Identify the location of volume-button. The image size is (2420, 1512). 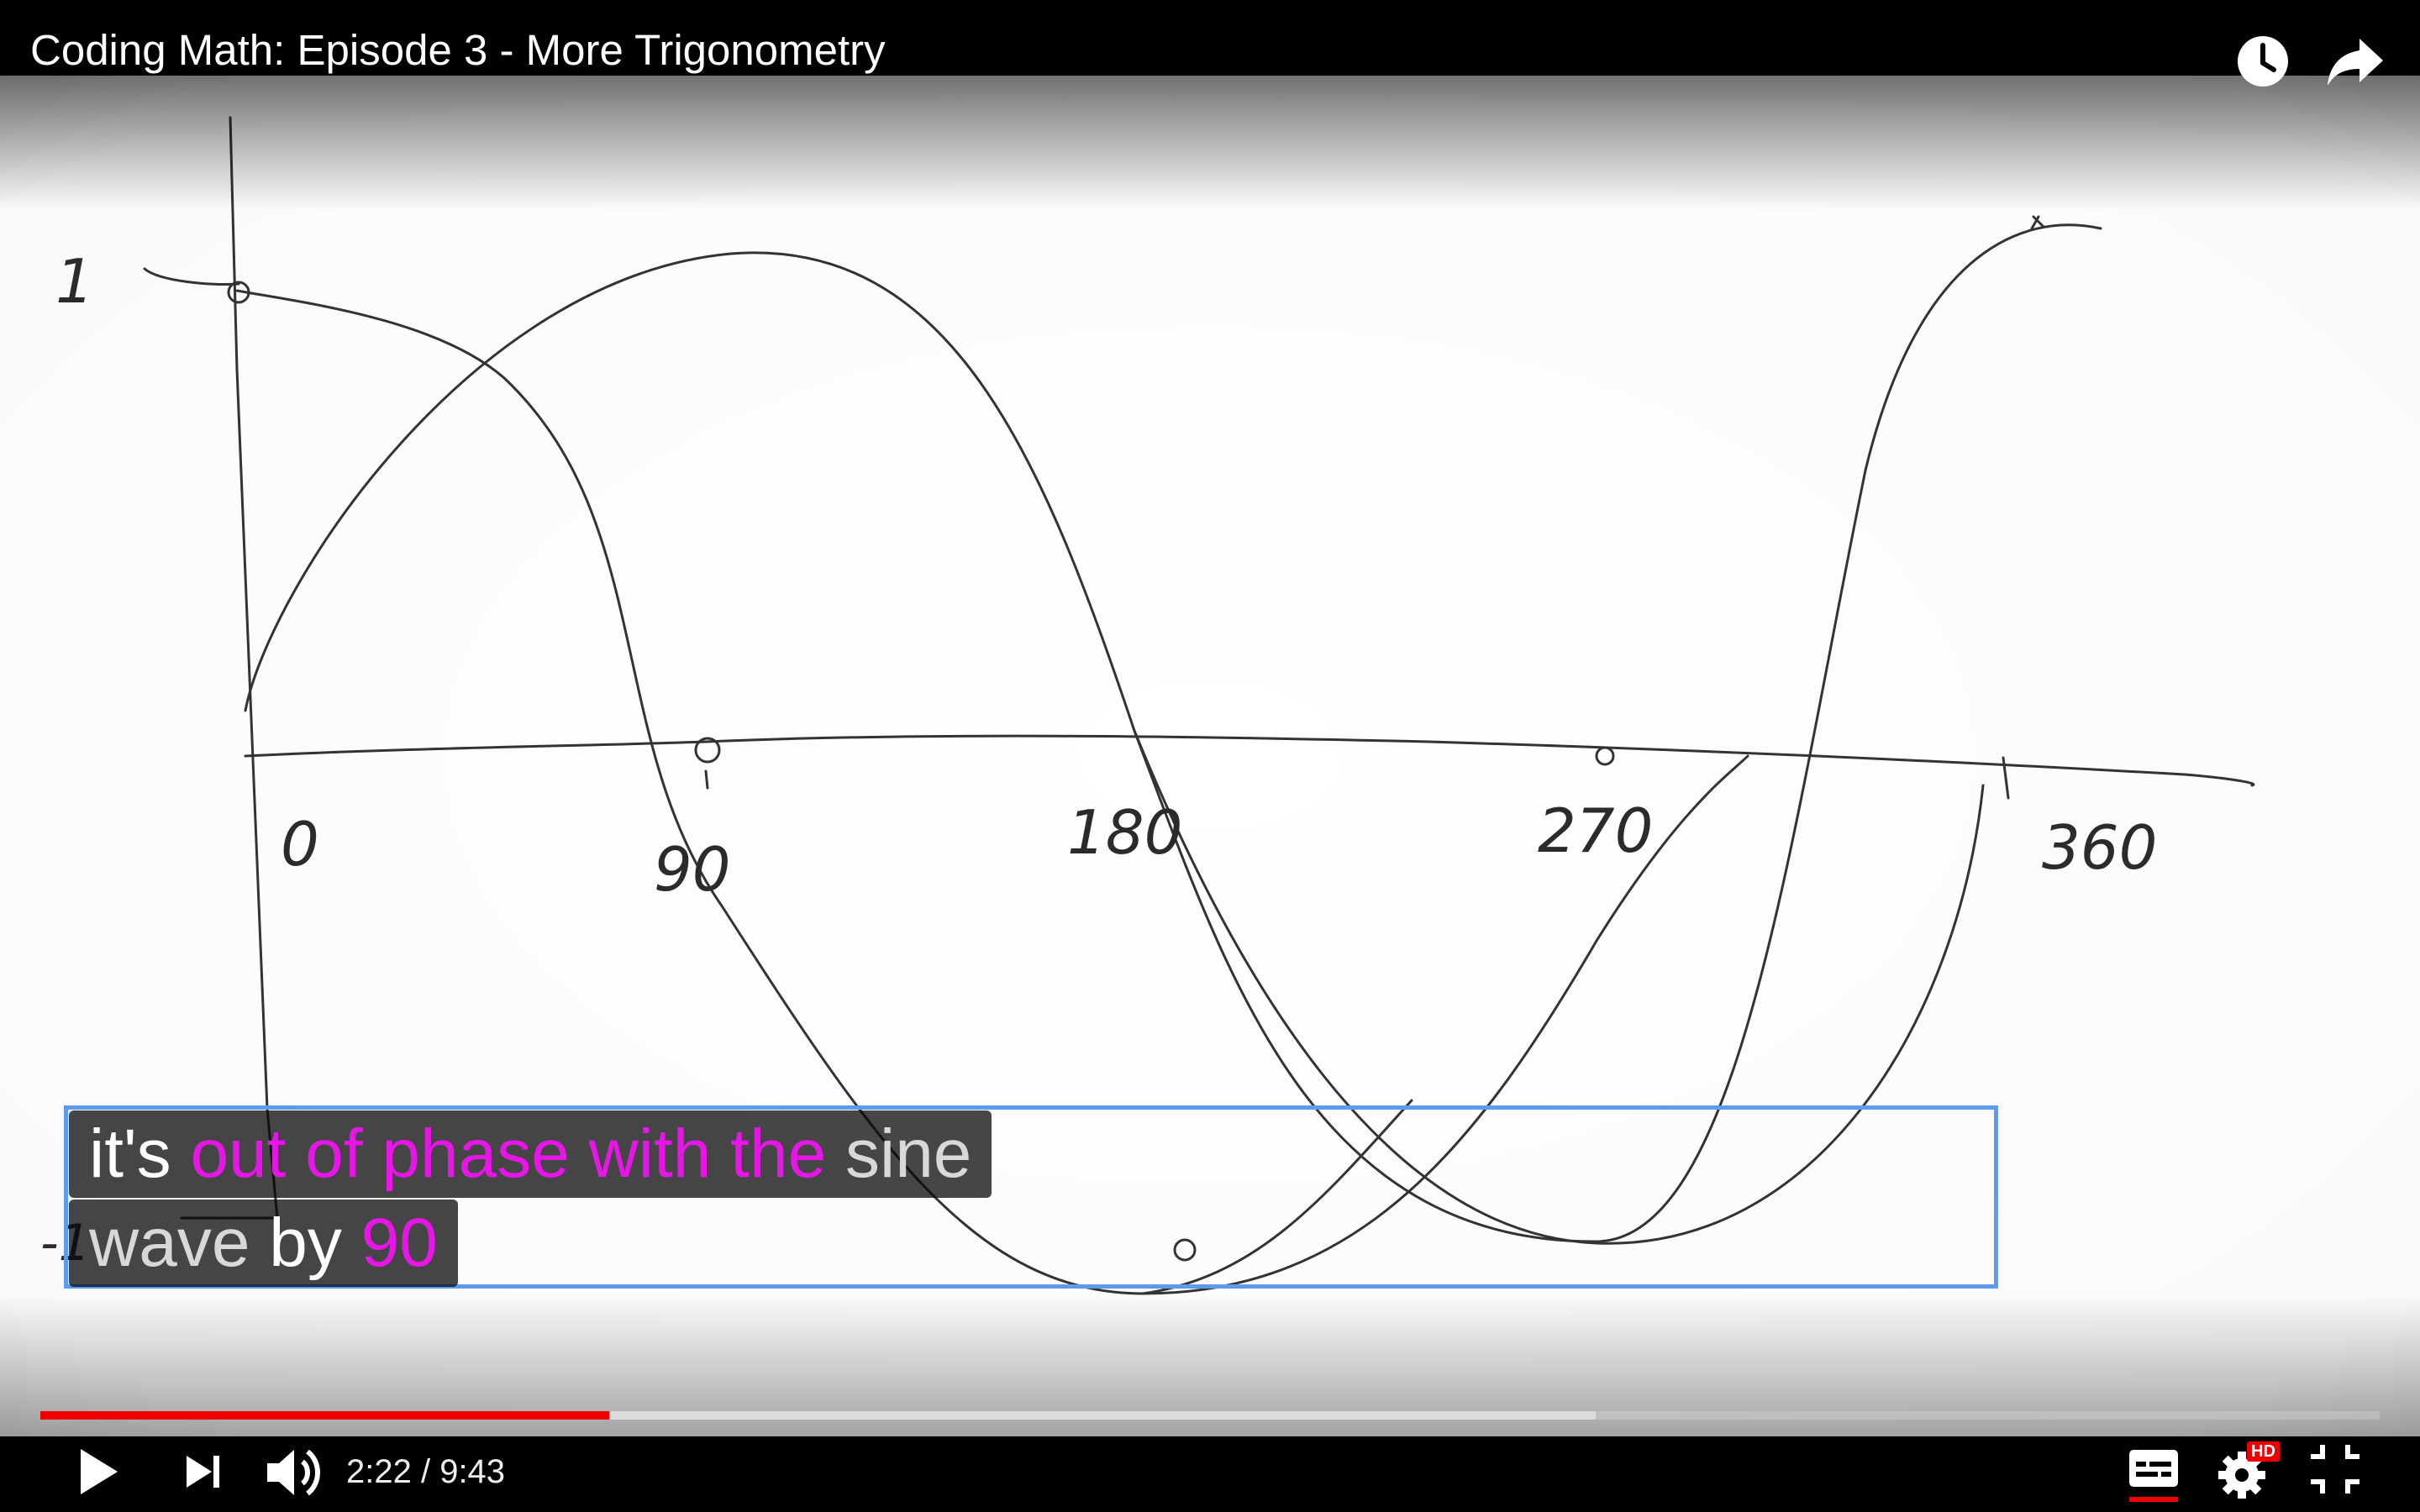
(294, 1472).